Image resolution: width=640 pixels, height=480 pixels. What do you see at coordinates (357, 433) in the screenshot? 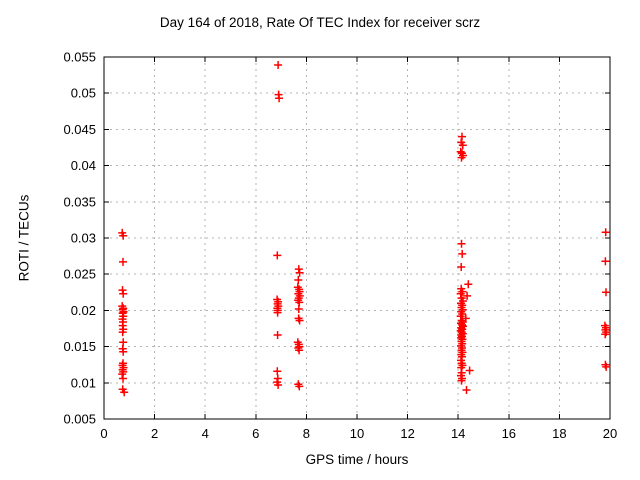
I see `x-tick-label: 10` at bounding box center [357, 433].